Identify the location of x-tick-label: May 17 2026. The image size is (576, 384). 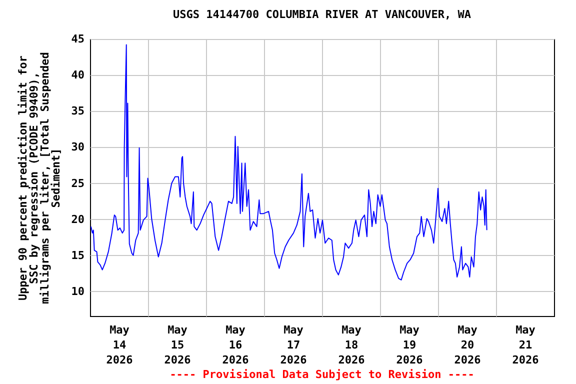
(294, 345).